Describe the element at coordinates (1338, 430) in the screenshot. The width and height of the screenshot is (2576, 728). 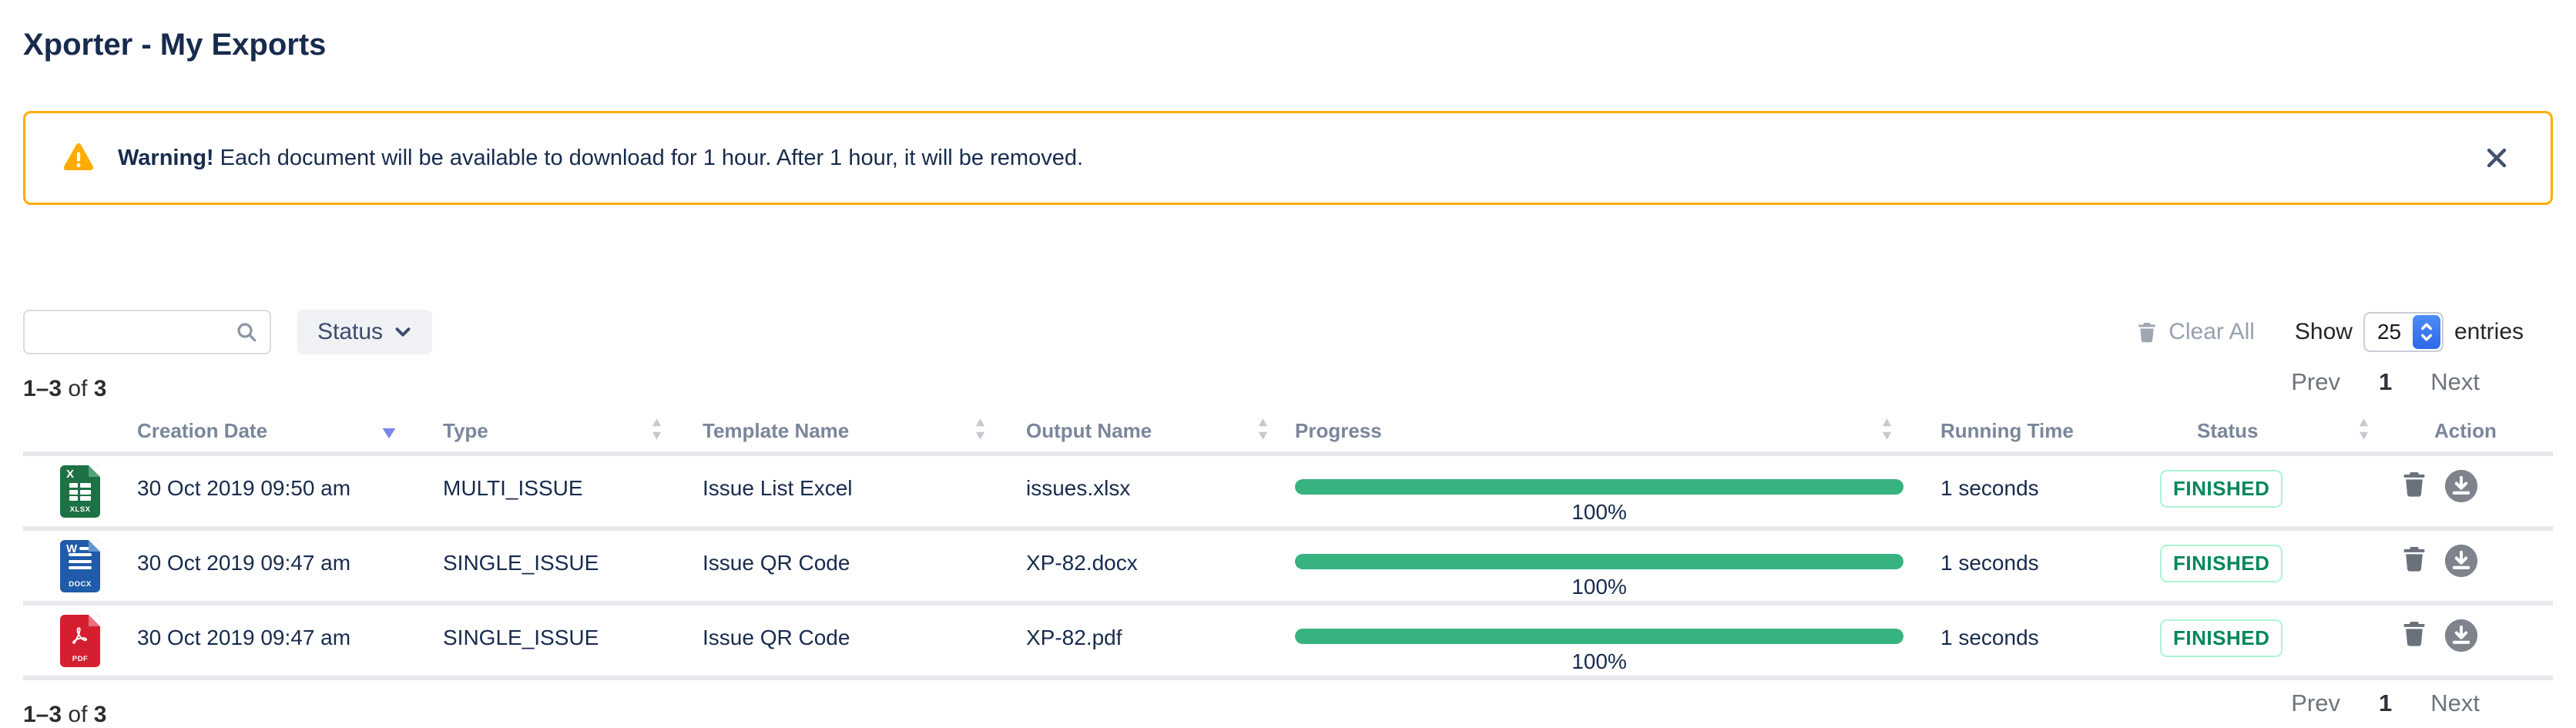
I see `progress-header-label: Progress` at that location.